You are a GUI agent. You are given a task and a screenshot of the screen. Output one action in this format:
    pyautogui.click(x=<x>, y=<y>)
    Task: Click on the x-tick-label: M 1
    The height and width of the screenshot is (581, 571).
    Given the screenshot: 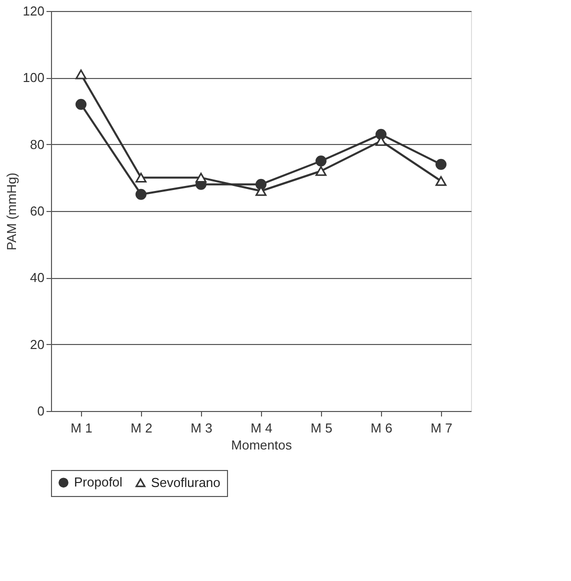 What is the action you would take?
    pyautogui.click(x=81, y=428)
    